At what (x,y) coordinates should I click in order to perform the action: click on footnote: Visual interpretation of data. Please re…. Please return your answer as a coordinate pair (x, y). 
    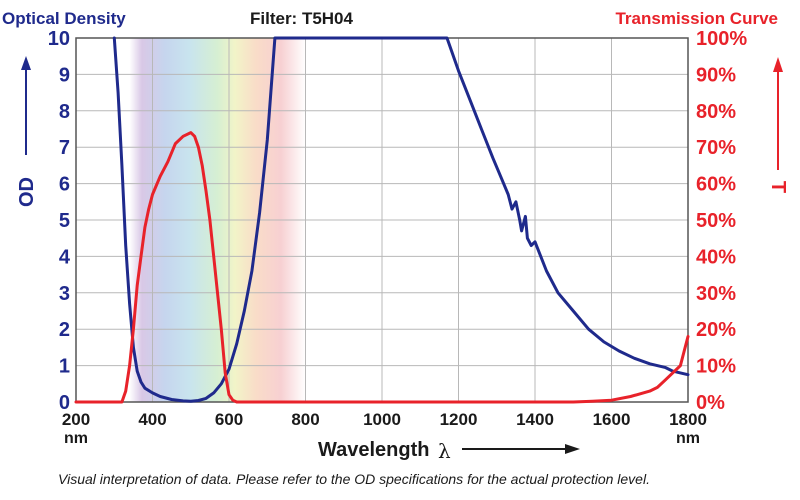
    Looking at the image, I should click on (354, 479).